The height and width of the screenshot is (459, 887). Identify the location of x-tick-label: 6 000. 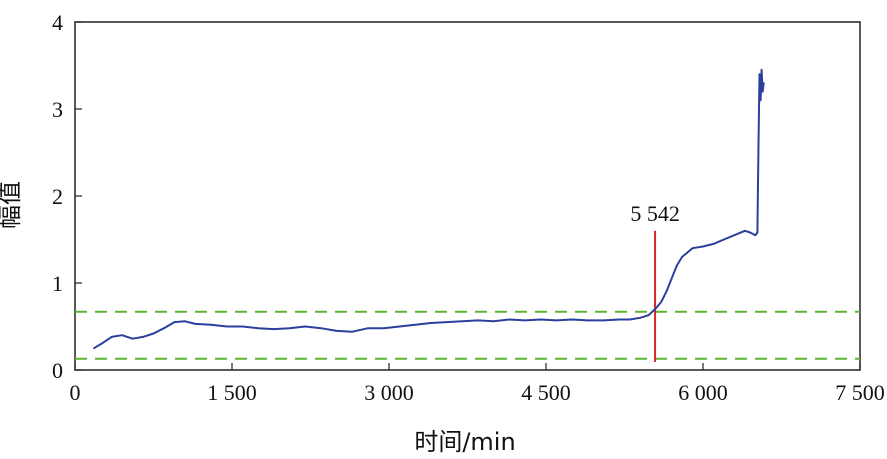
(703, 392).